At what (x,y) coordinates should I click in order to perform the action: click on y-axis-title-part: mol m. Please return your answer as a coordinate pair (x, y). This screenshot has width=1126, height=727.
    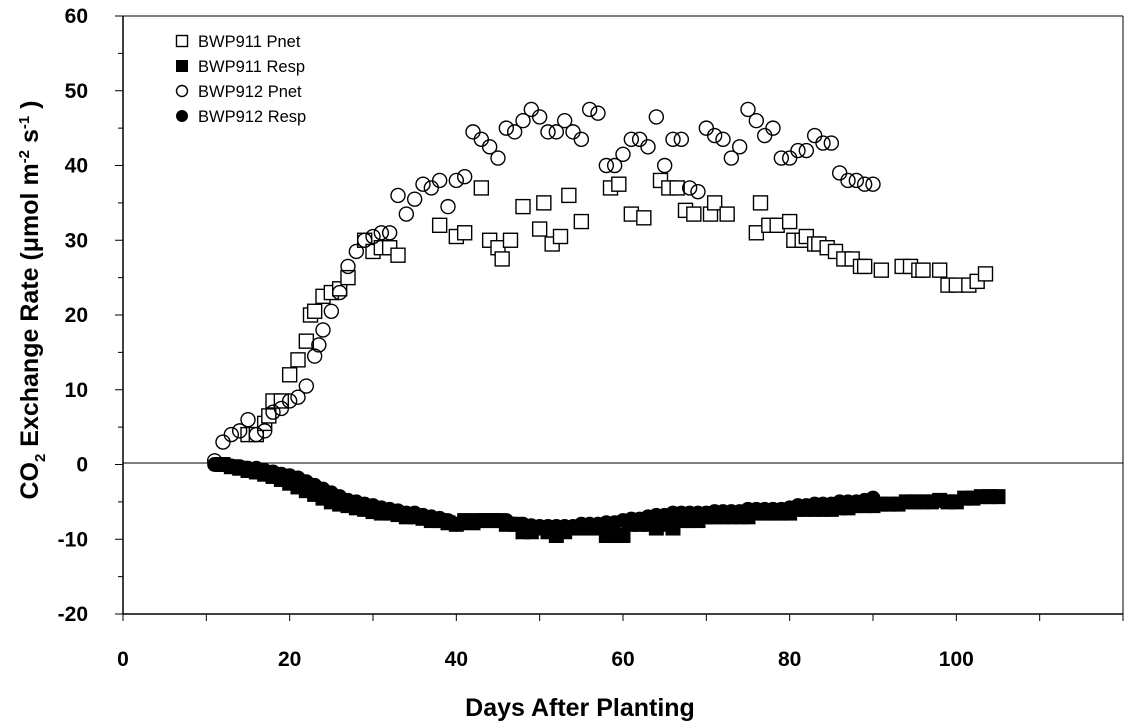
    Looking at the image, I should click on (30, 200).